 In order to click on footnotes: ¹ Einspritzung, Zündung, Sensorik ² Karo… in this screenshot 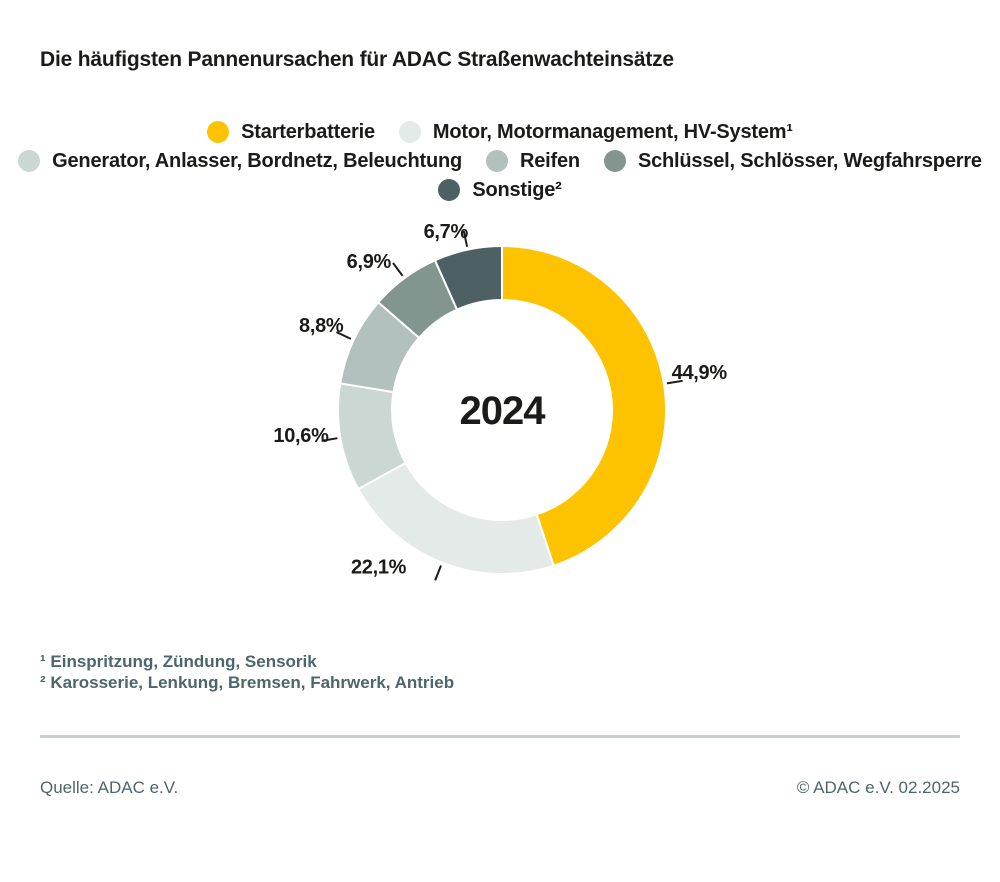, I will do `click(247, 672)`.